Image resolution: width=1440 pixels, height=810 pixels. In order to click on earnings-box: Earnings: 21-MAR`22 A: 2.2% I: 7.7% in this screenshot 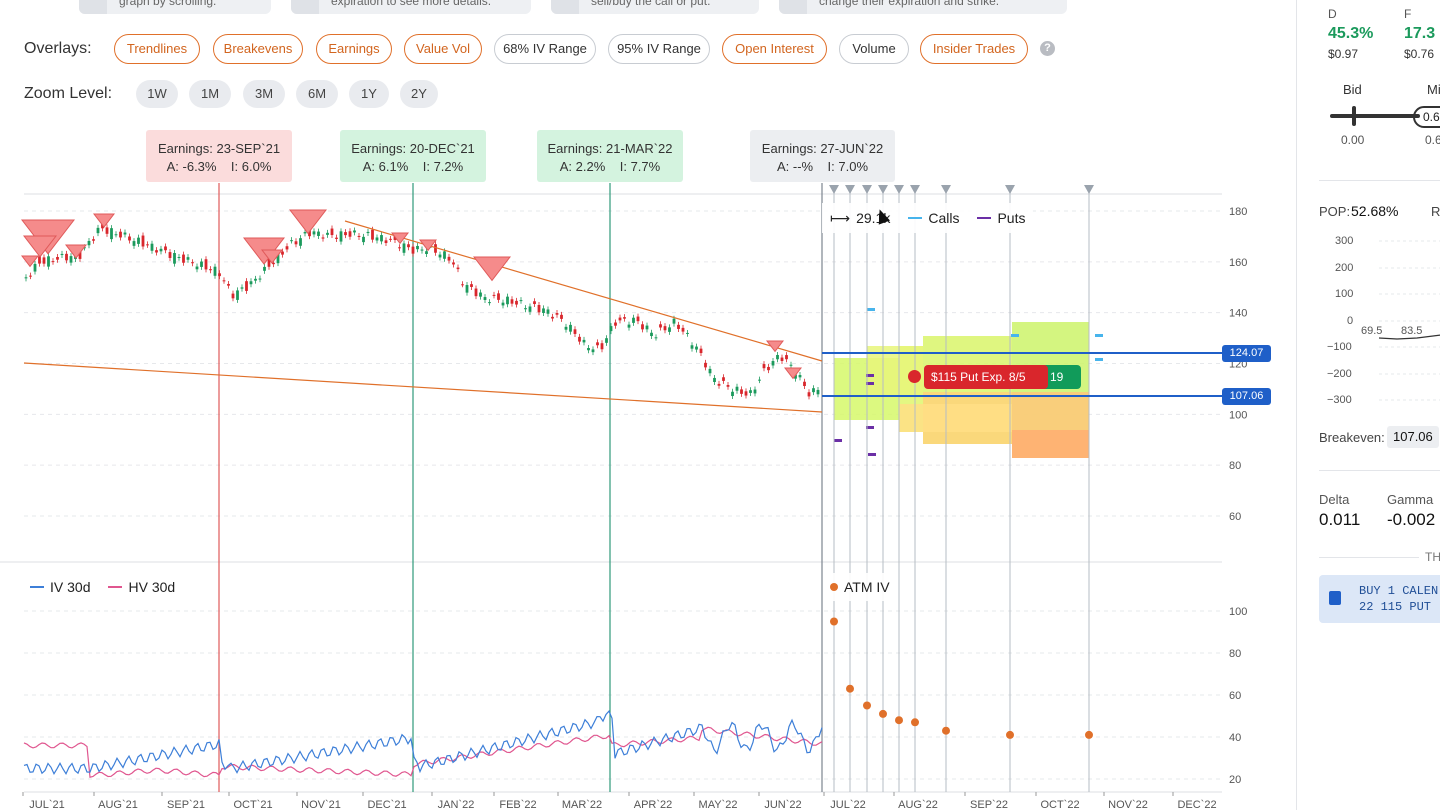, I will do `click(610, 156)`.